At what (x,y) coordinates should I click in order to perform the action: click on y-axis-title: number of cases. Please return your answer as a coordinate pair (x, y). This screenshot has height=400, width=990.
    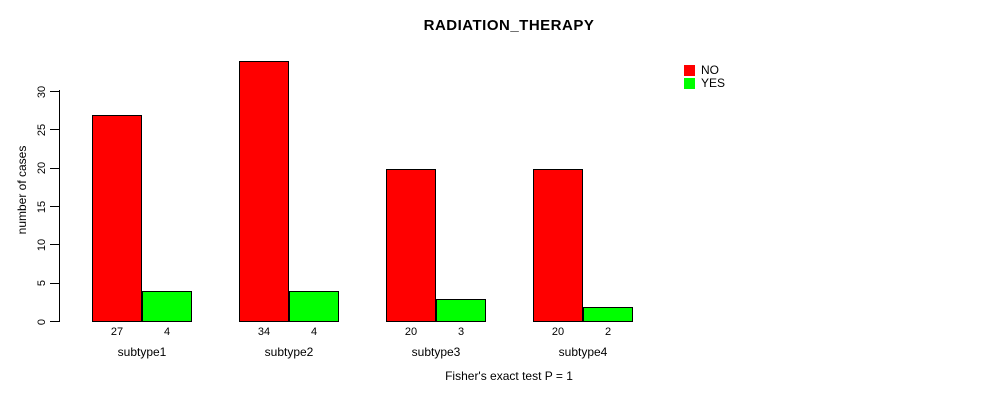
    Looking at the image, I should click on (22, 190).